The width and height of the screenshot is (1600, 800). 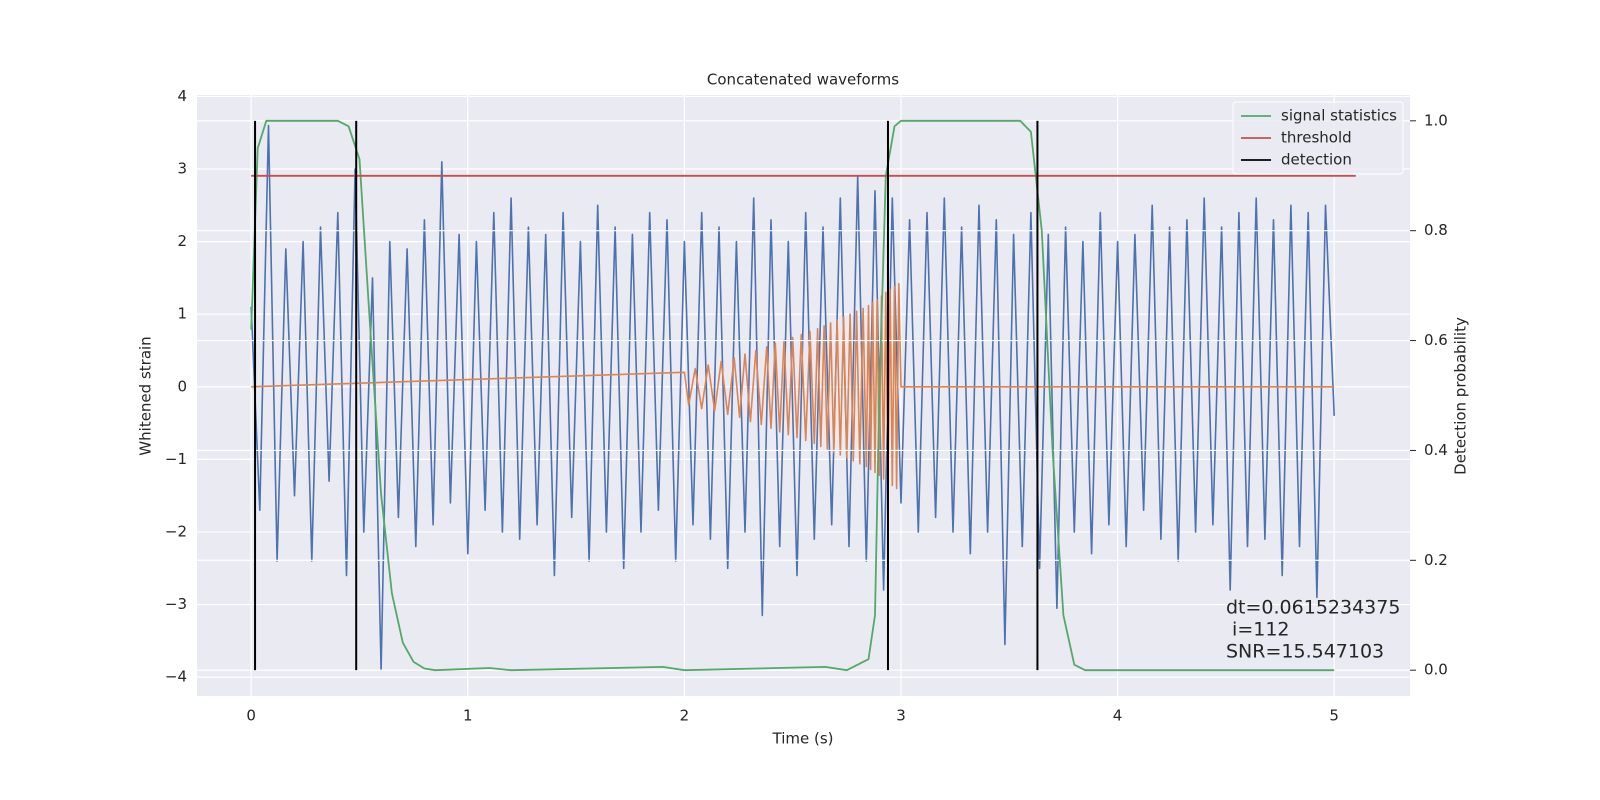 I want to click on y-tick-label: 3, so click(x=182, y=169).